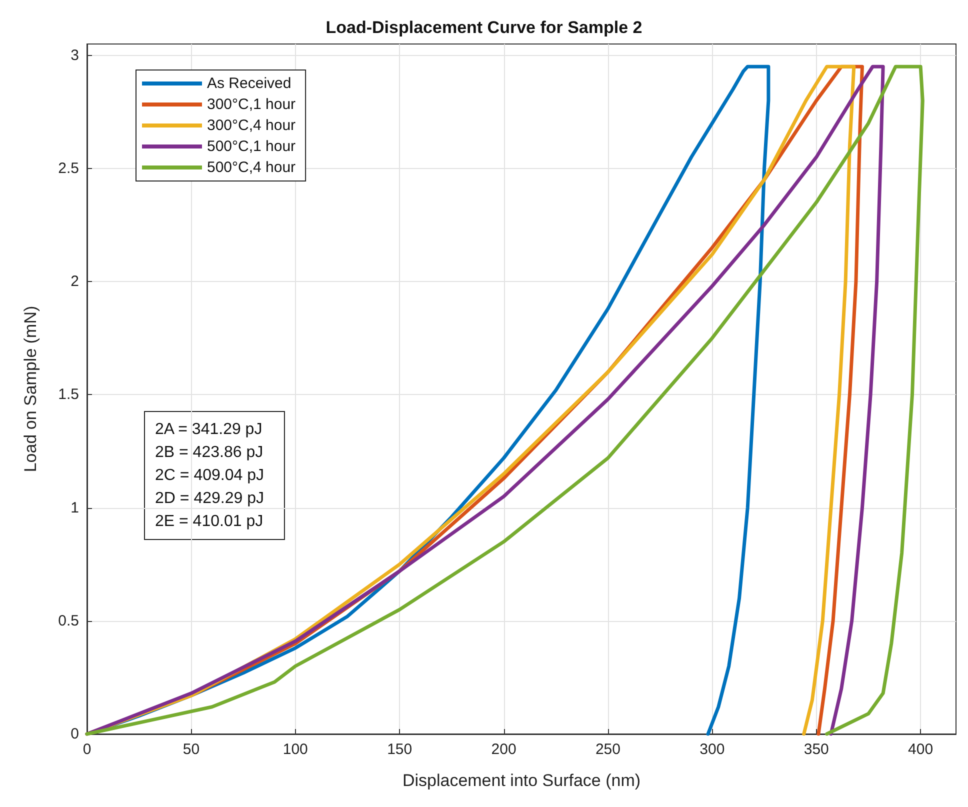 The height and width of the screenshot is (807, 968). What do you see at coordinates (209, 452) in the screenshot?
I see `annotation: 2B = 423.86 pJ` at bounding box center [209, 452].